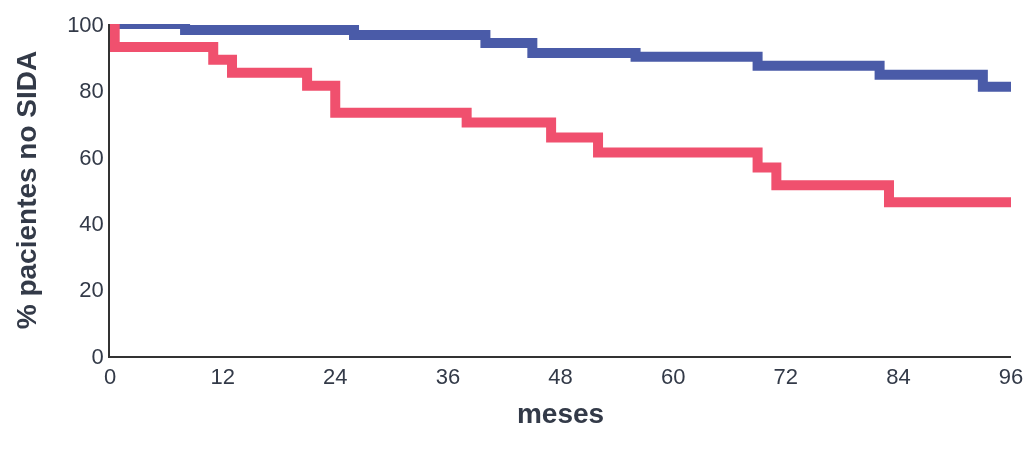 The image size is (1035, 454). Describe the element at coordinates (898, 377) in the screenshot. I see `x-tick-label: 84` at that location.